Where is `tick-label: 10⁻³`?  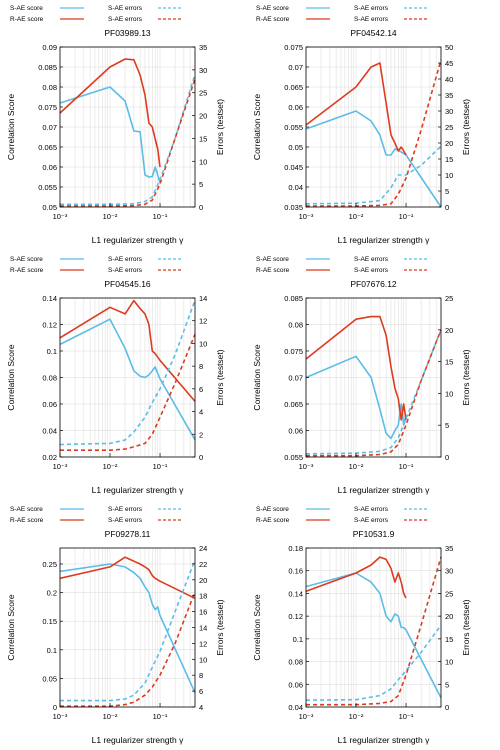 tick-label: 10⁻³ is located at coordinates (306, 216).